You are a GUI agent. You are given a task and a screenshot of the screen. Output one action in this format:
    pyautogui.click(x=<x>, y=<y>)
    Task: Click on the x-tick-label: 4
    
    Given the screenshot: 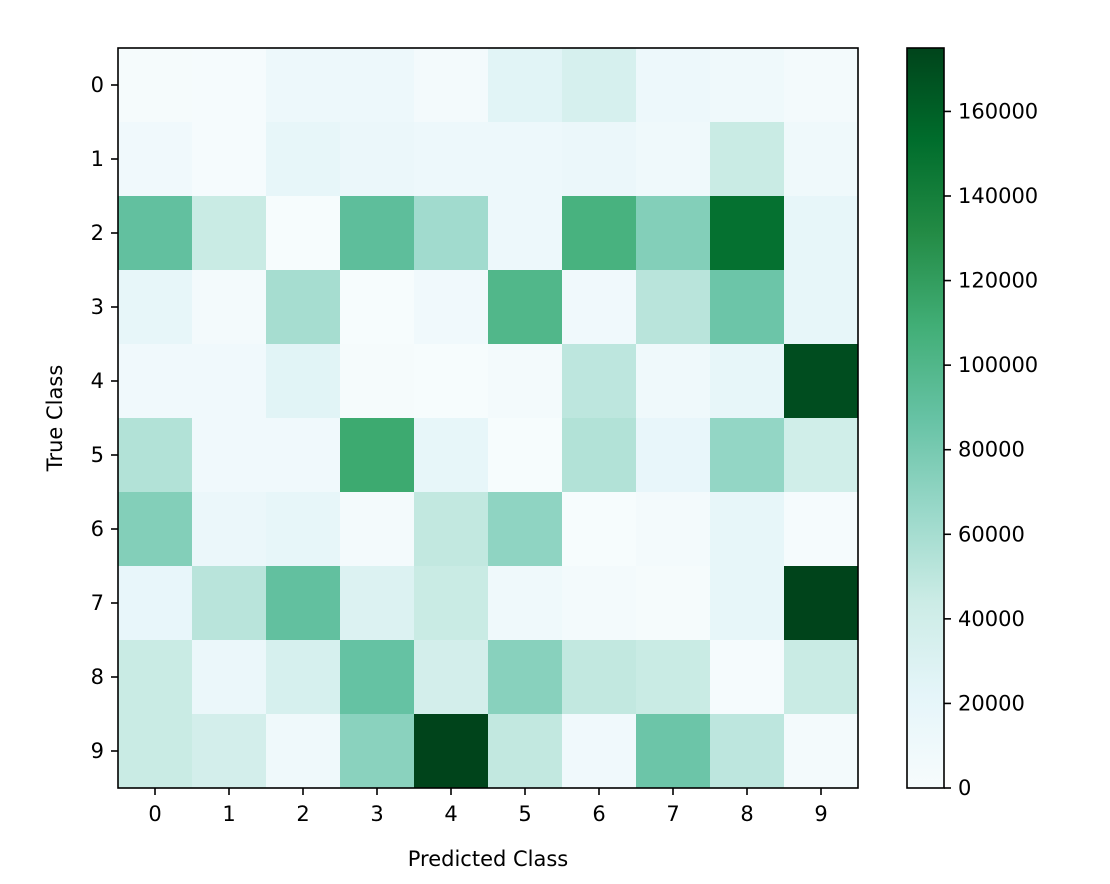 What is the action you would take?
    pyautogui.click(x=450, y=814)
    